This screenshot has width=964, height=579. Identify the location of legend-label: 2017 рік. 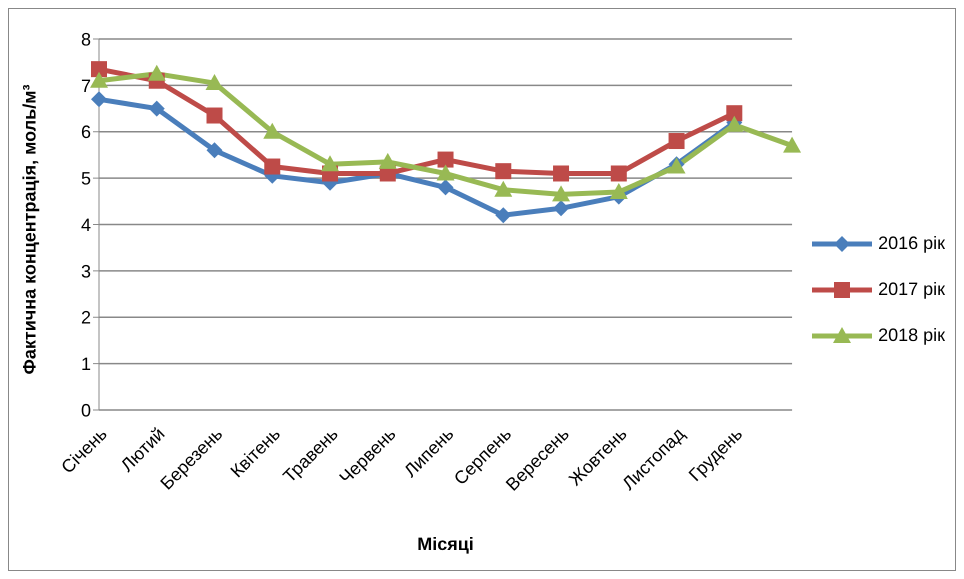
(911, 289).